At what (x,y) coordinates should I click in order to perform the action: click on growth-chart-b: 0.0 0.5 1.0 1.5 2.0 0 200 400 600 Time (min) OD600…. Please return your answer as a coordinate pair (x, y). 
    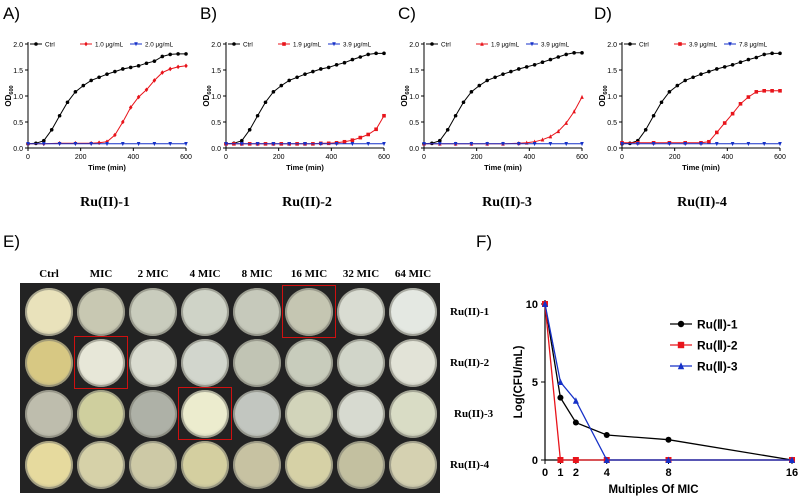
    Looking at the image, I should click on (296, 107).